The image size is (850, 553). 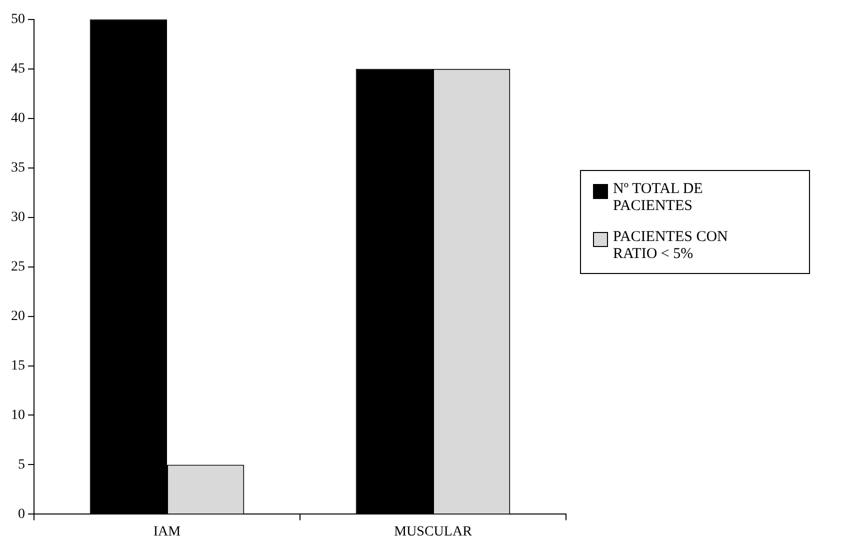 What do you see at coordinates (658, 198) in the screenshot?
I see `legend-label: Nº TOTAL DE PACIENTES` at bounding box center [658, 198].